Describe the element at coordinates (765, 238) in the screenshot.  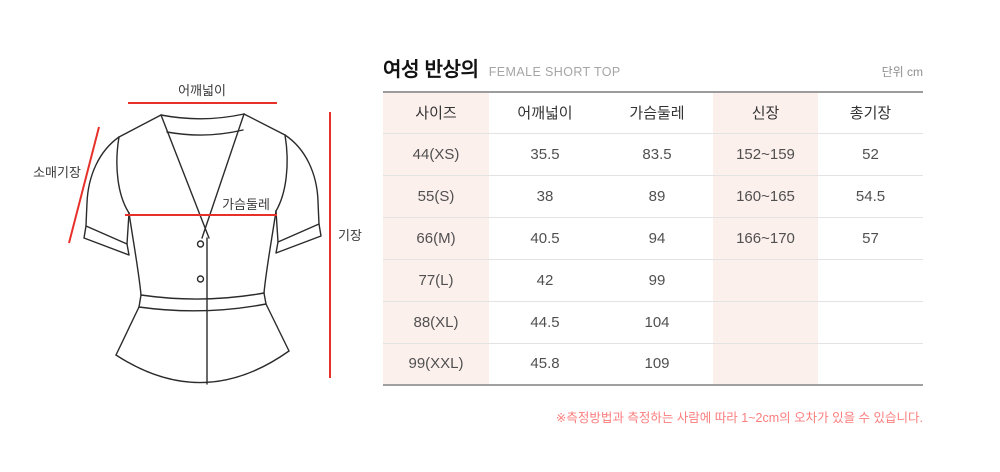
I see `value-cell: 166~170` at that location.